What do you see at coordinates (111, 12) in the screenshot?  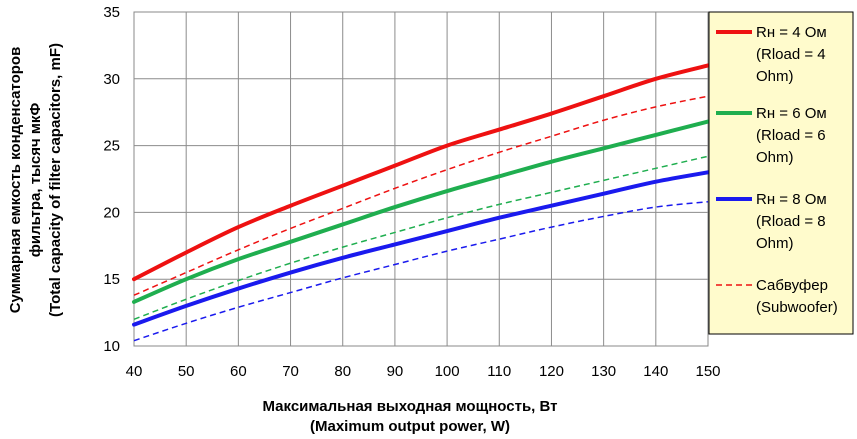 I see `y-tick-label: 35` at bounding box center [111, 12].